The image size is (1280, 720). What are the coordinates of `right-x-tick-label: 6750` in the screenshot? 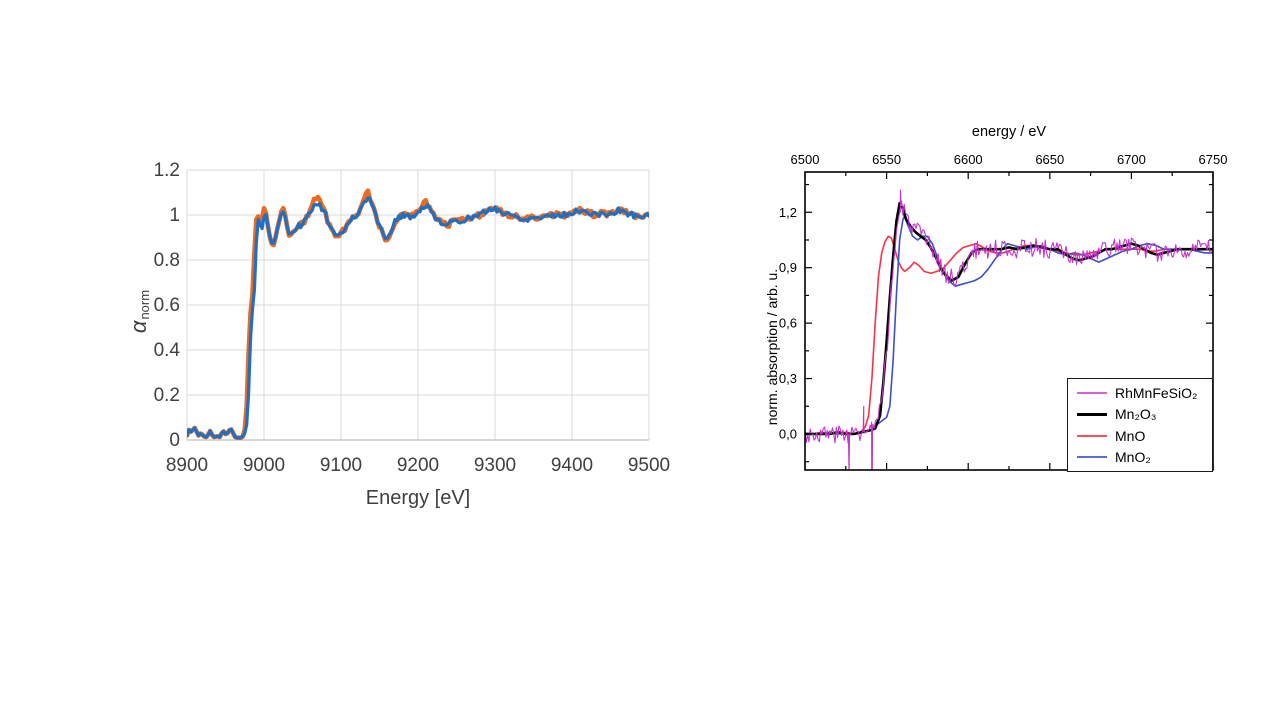 It's located at (1213, 159).